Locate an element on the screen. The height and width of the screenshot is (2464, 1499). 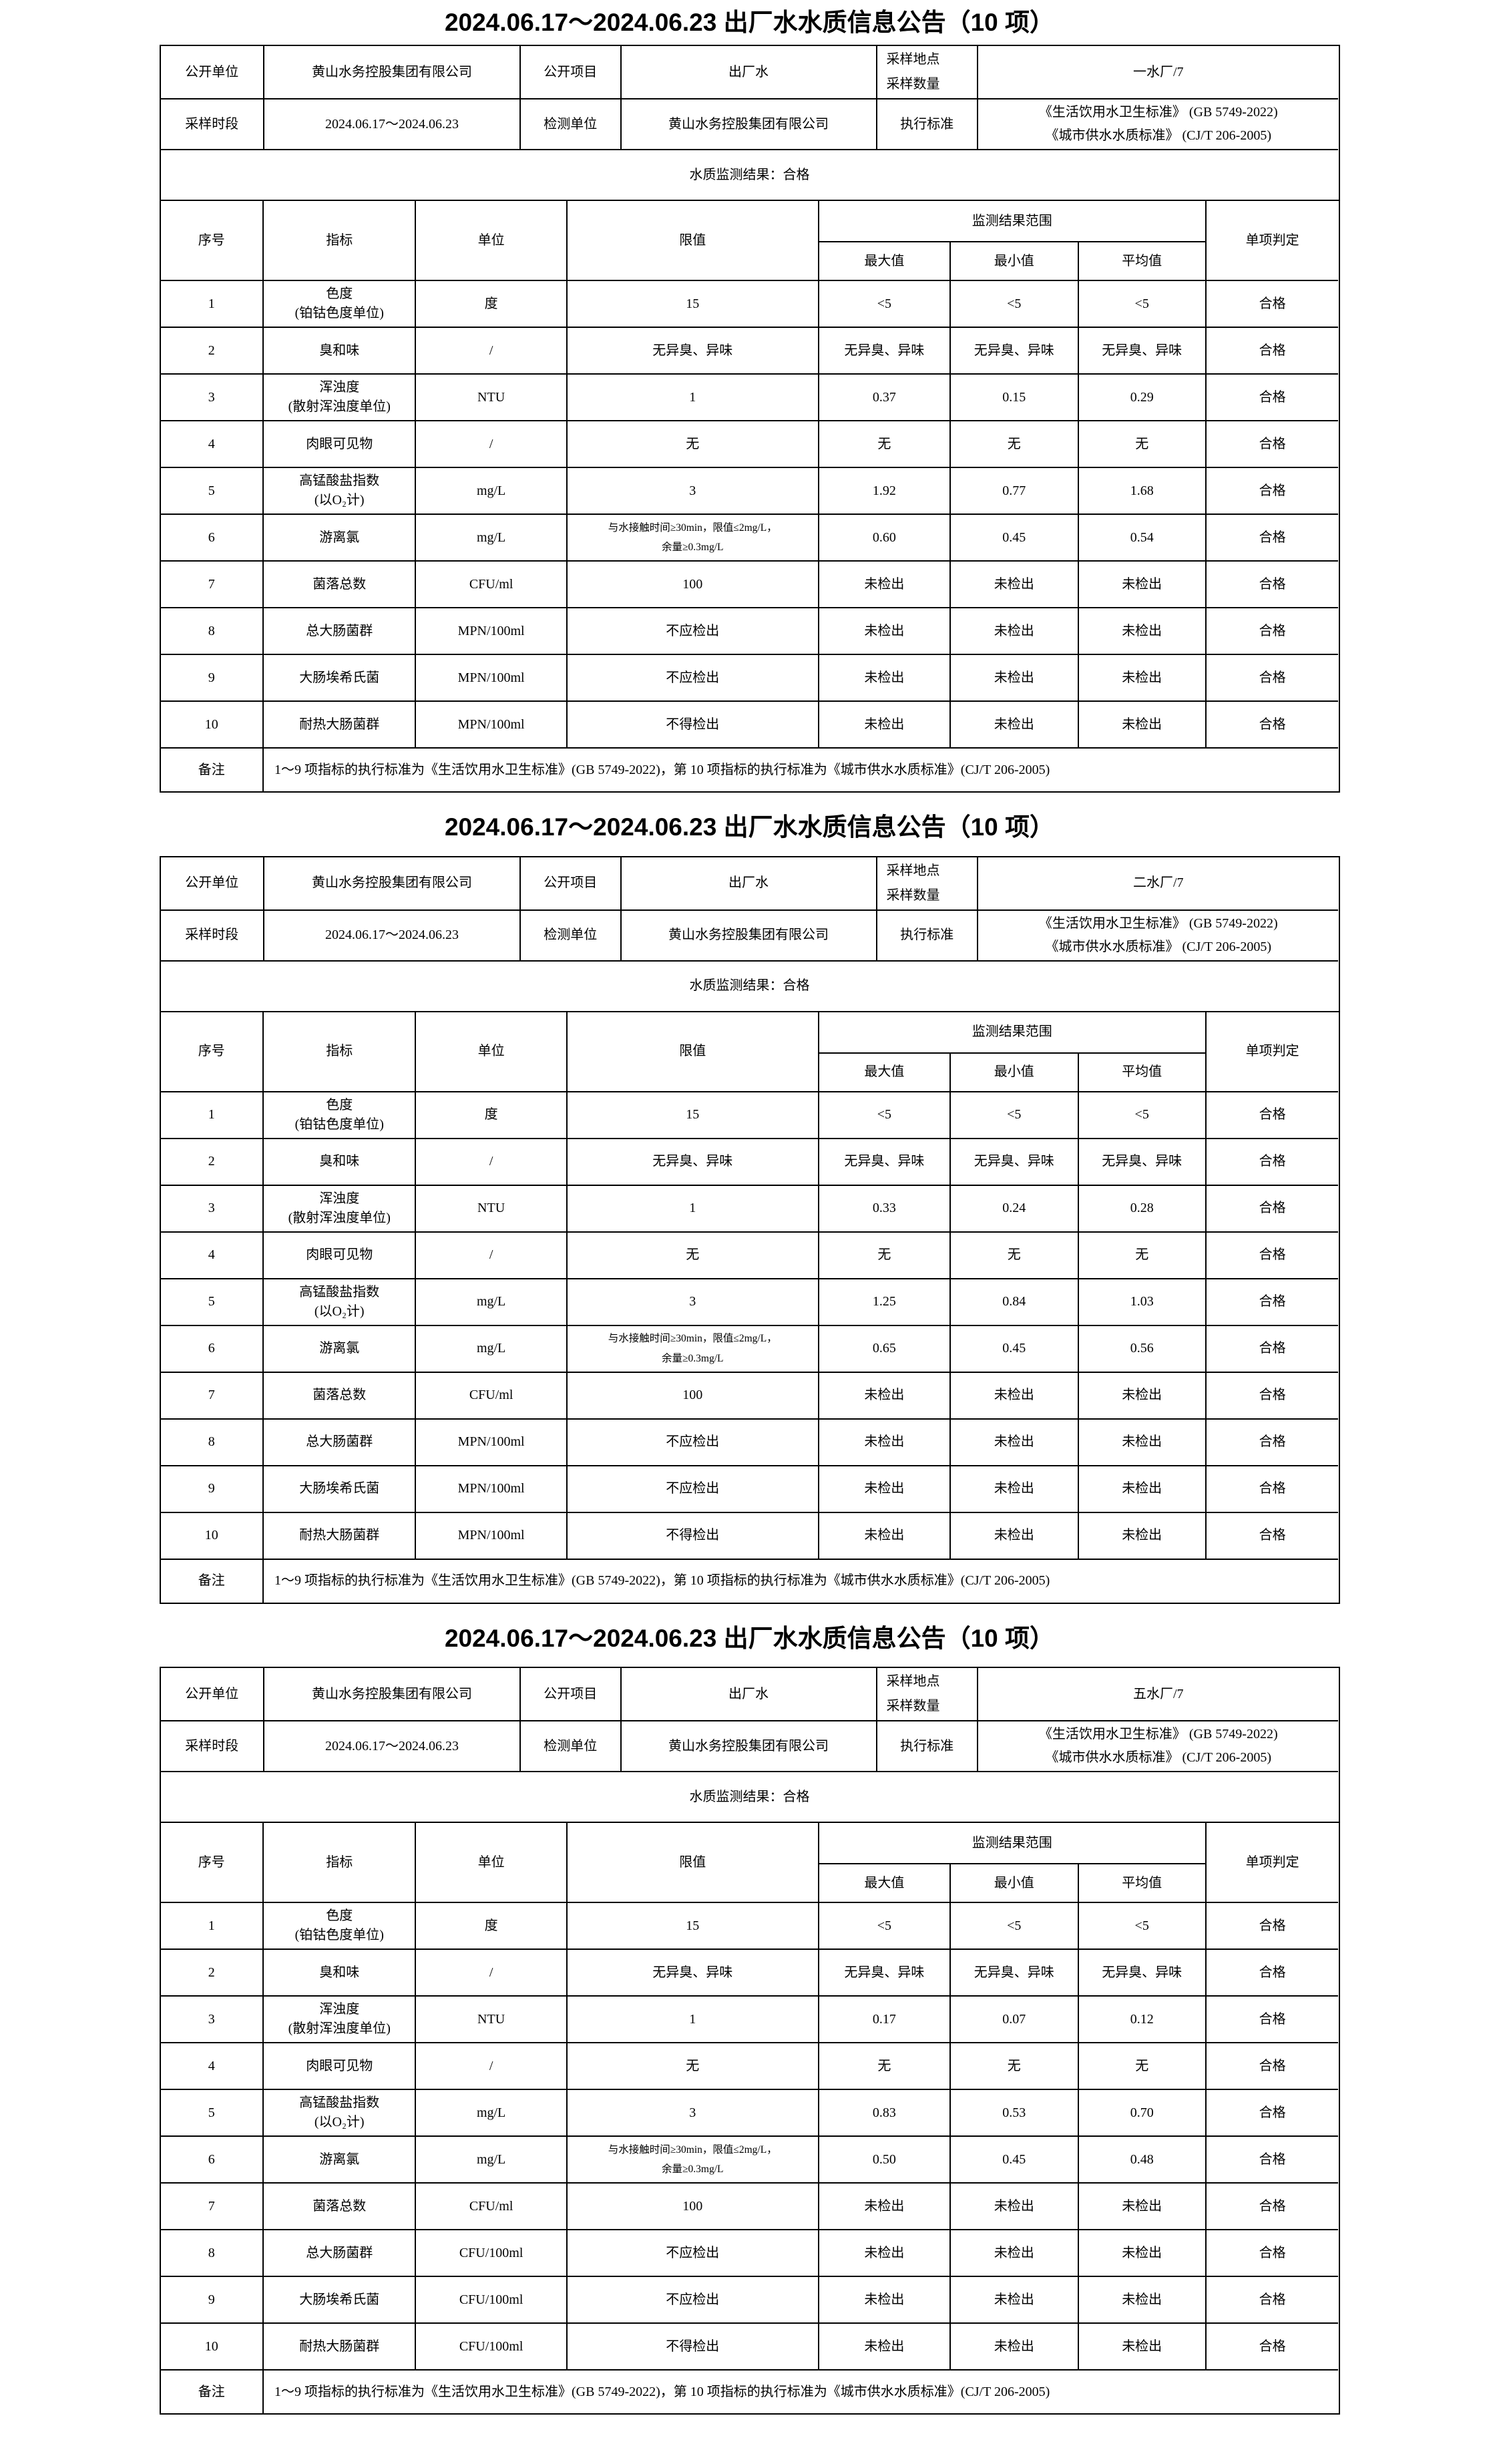
table-row: 8 总大肠菌群 CFU/100ml 不应检出 未检出 未检出 未检出 合格 is located at coordinates (749, 2254).